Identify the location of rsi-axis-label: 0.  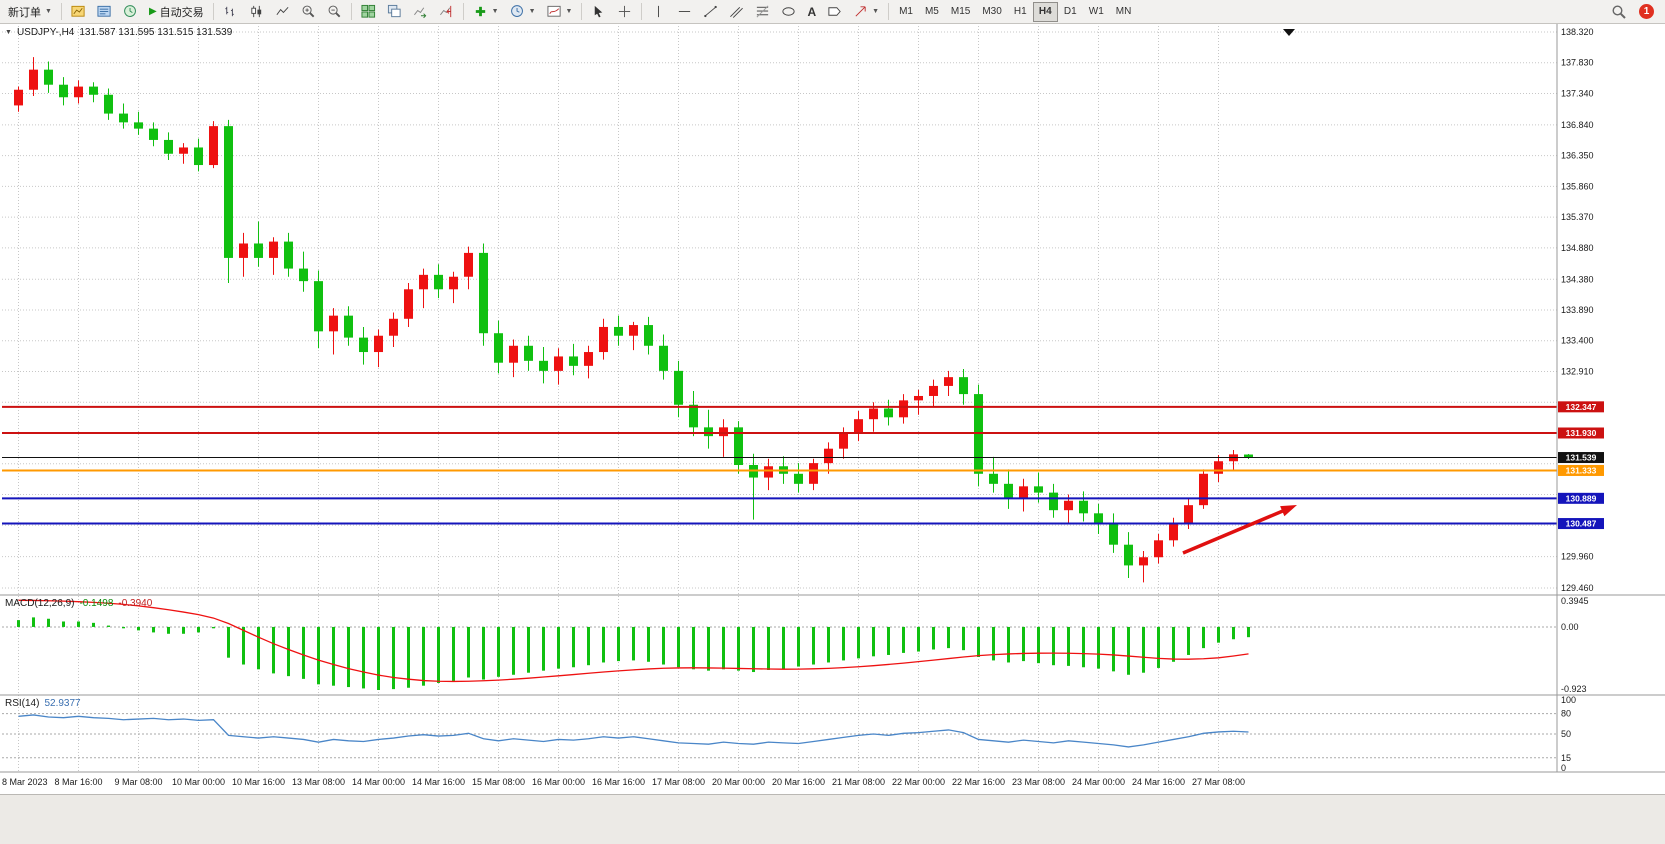
(1563, 768).